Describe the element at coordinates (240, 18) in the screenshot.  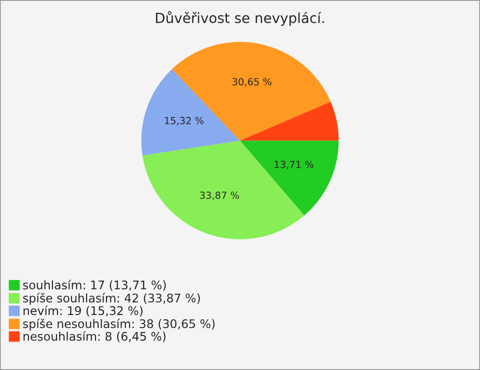
I see `chart-title: Důvěřivost se nevyplácí.` at that location.